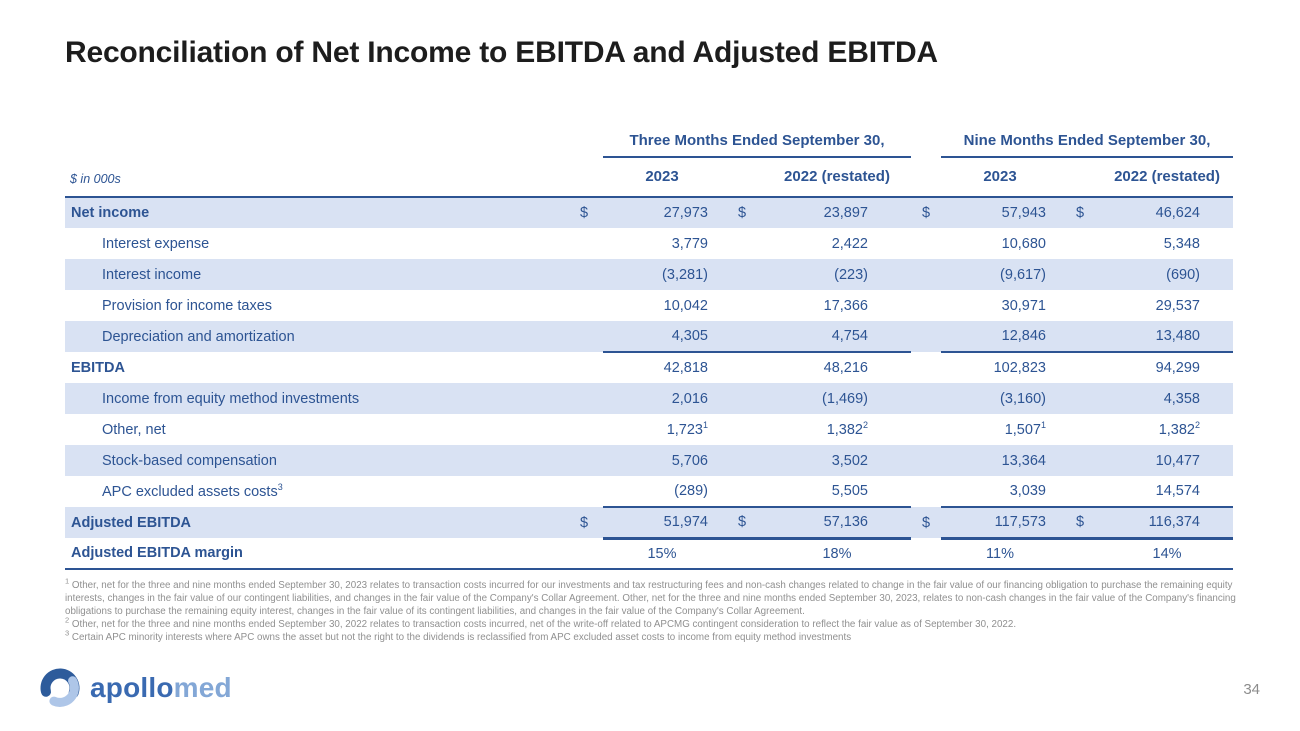 This screenshot has width=1300, height=731. What do you see at coordinates (1023, 460) in the screenshot?
I see `value-cell: 13,364` at bounding box center [1023, 460].